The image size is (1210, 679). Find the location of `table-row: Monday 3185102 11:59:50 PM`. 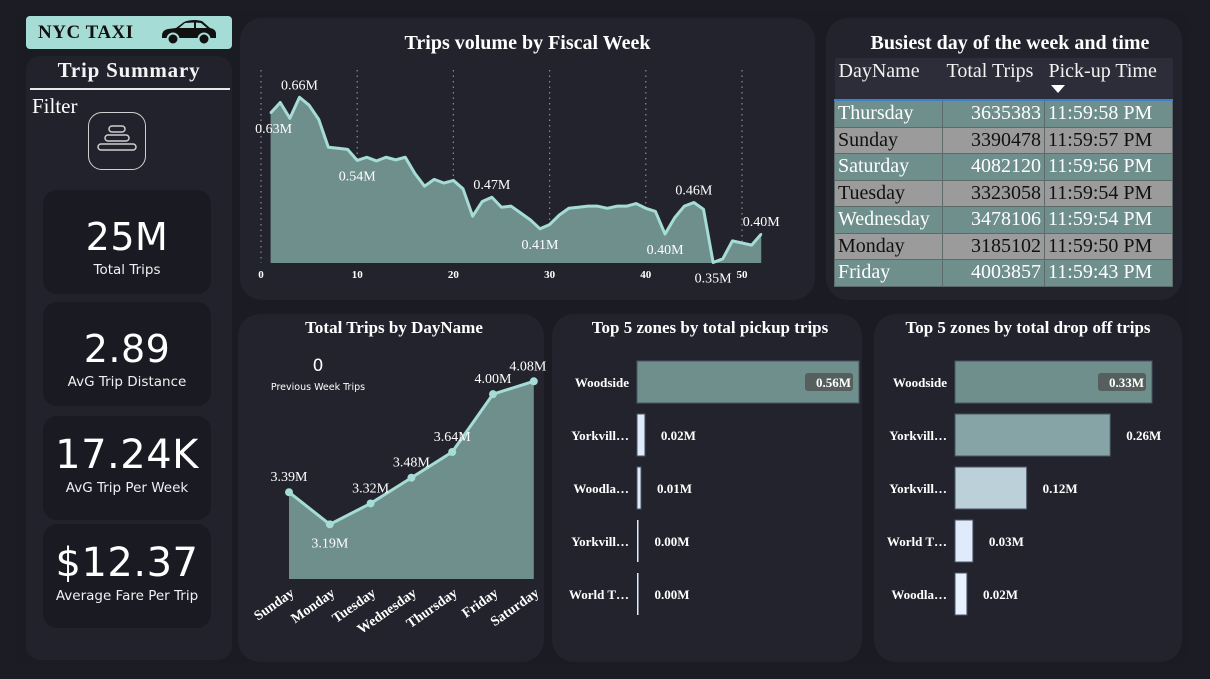

table-row: Monday 3185102 11:59:50 PM is located at coordinates (1003, 246).